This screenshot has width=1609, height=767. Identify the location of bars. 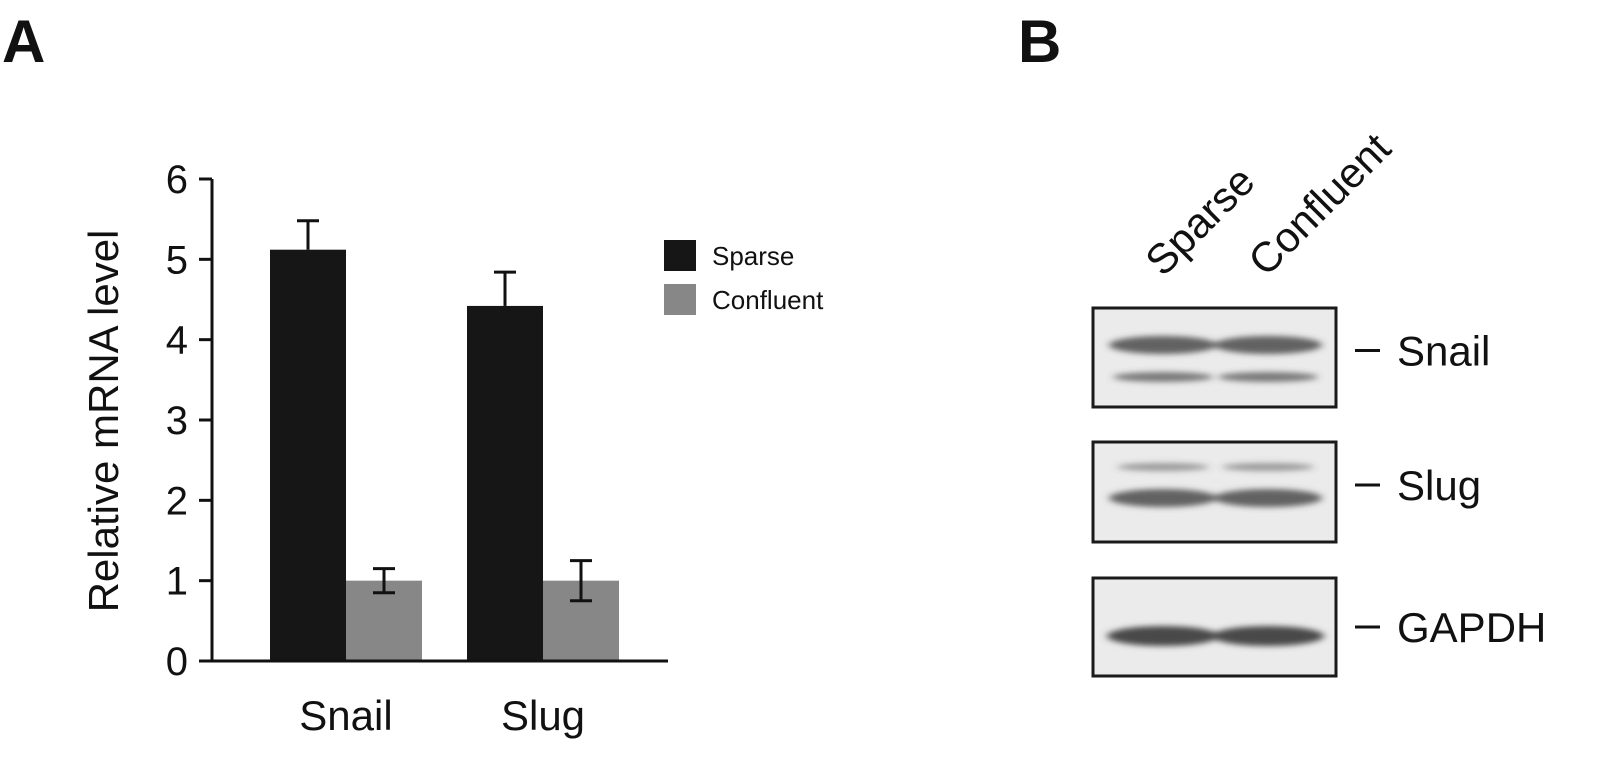
(444, 455).